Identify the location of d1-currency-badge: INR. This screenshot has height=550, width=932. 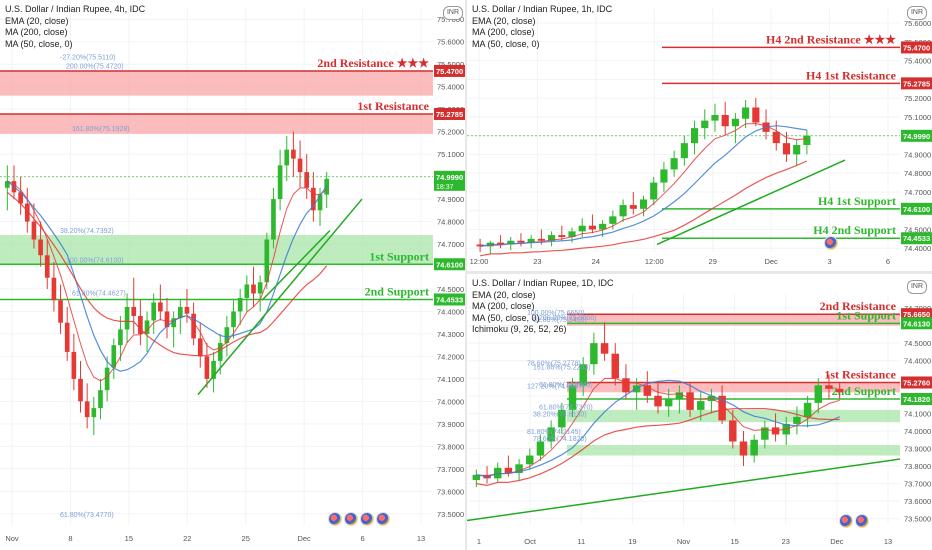
(917, 287).